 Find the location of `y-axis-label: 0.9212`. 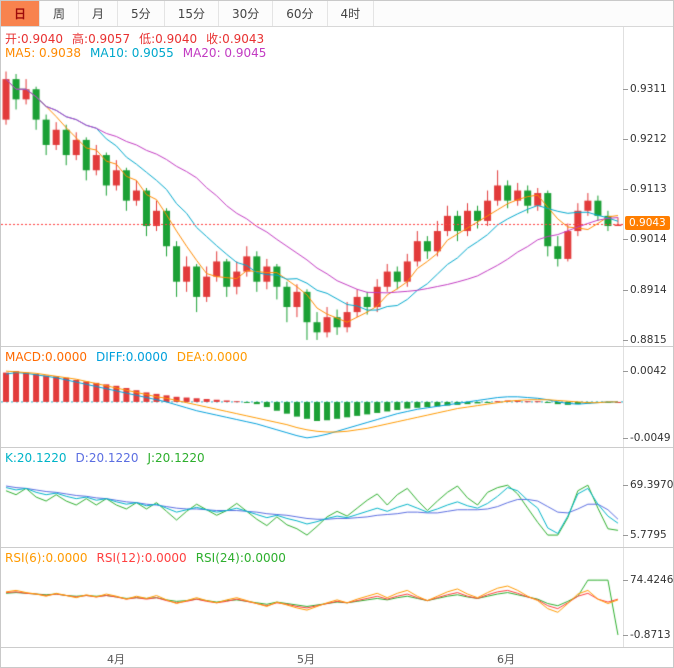

y-axis-label: 0.9212 is located at coordinates (648, 138).